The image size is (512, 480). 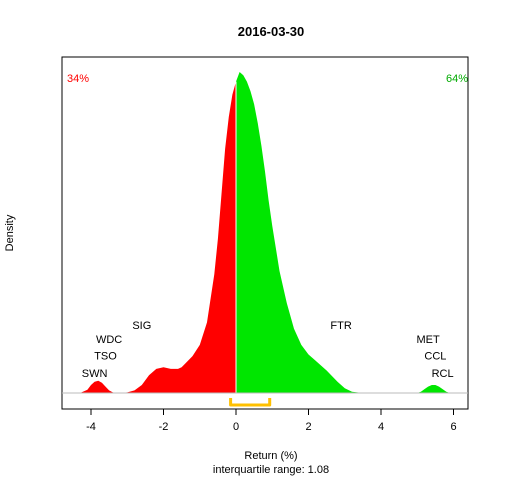 What do you see at coordinates (95, 374) in the screenshot?
I see `annotation-swn: SWN` at bounding box center [95, 374].